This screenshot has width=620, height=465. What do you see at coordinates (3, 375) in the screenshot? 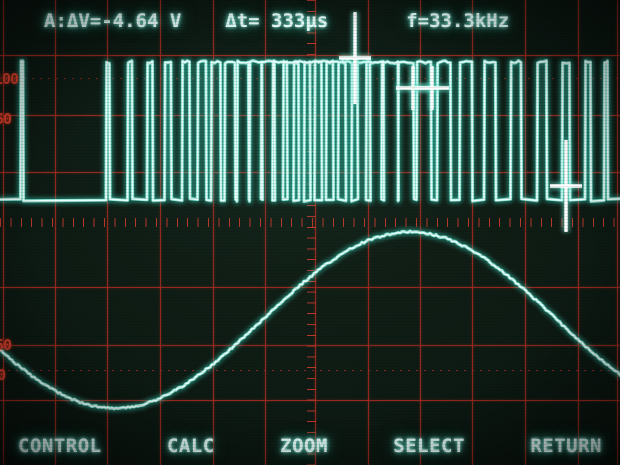
I see `scale-label-3: 0` at bounding box center [3, 375].